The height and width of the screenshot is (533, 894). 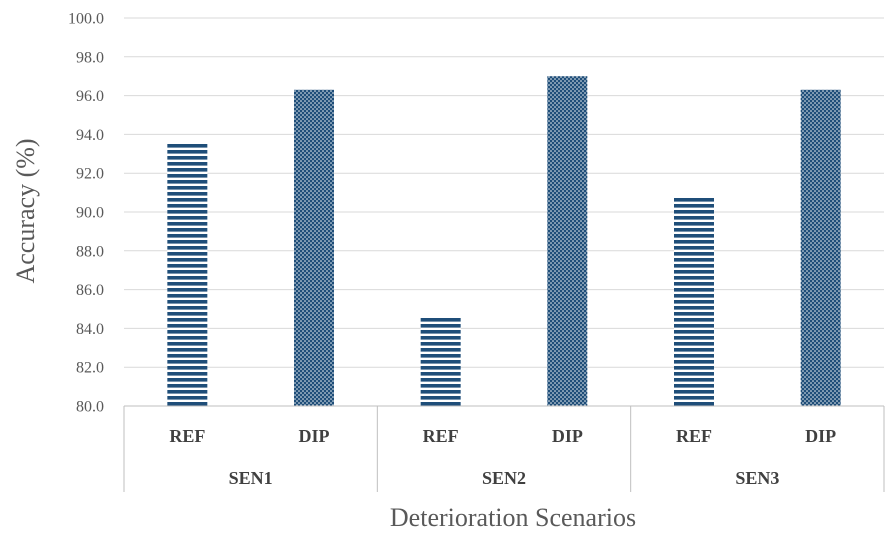 What do you see at coordinates (90, 407) in the screenshot?
I see `y-tick-label: 80.0` at bounding box center [90, 407].